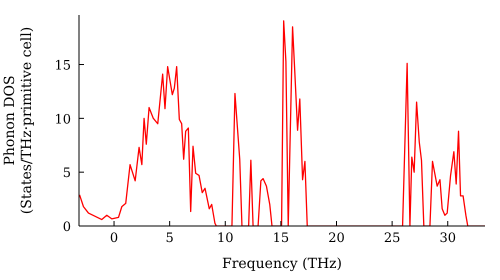 The height and width of the screenshot is (280, 500). What do you see at coordinates (225, 238) in the screenshot?
I see `x-tick-label: 10` at bounding box center [225, 238].